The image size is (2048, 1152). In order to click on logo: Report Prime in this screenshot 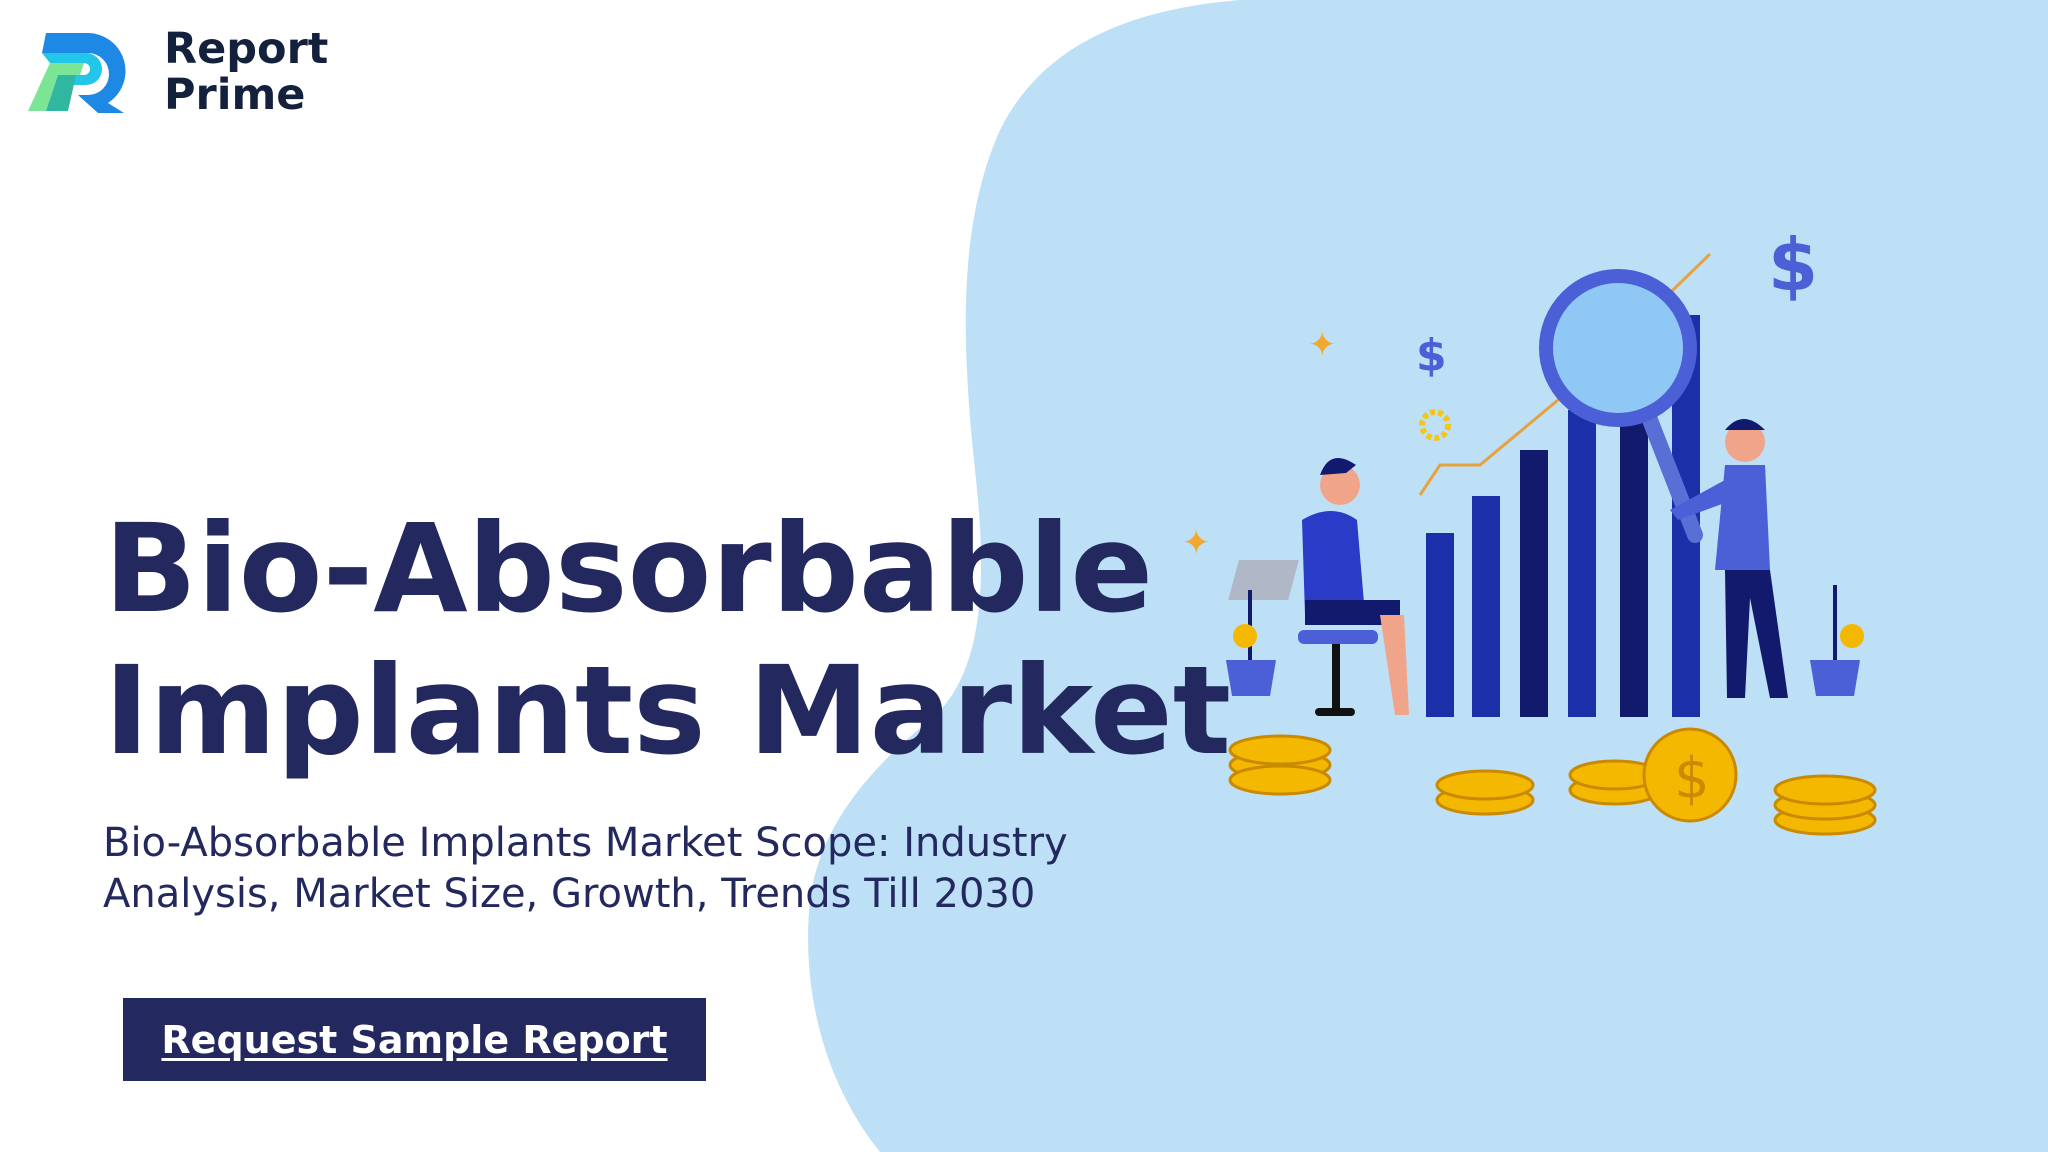, I will do `click(178, 72)`.